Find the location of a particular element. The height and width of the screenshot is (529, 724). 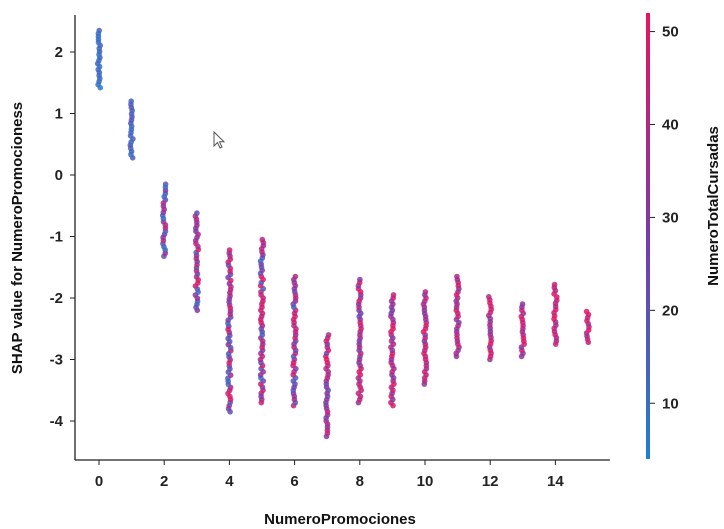

x-tick-label: 6 is located at coordinates (294, 481).